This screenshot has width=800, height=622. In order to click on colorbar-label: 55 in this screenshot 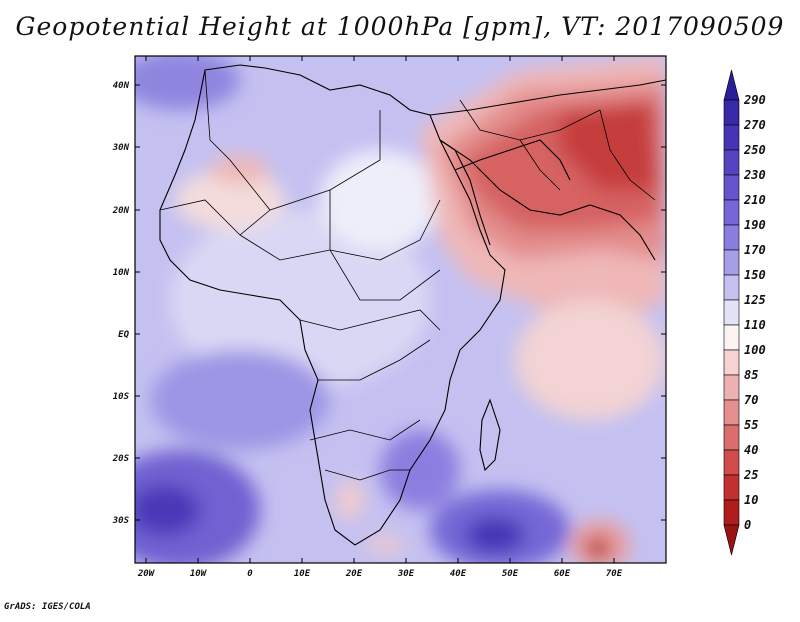, I will do `click(751, 425)`.